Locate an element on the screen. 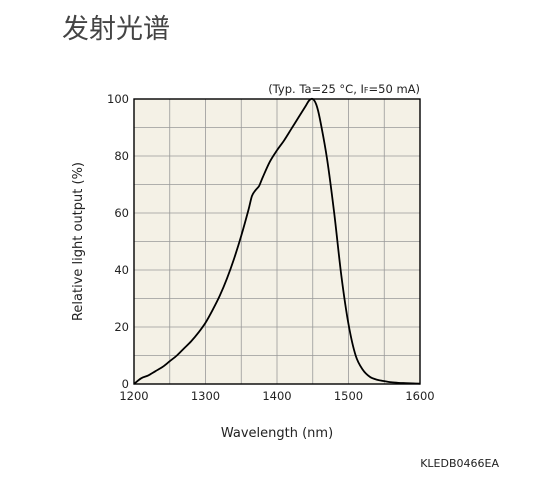  y-tick-label: 60 is located at coordinates (121, 213).